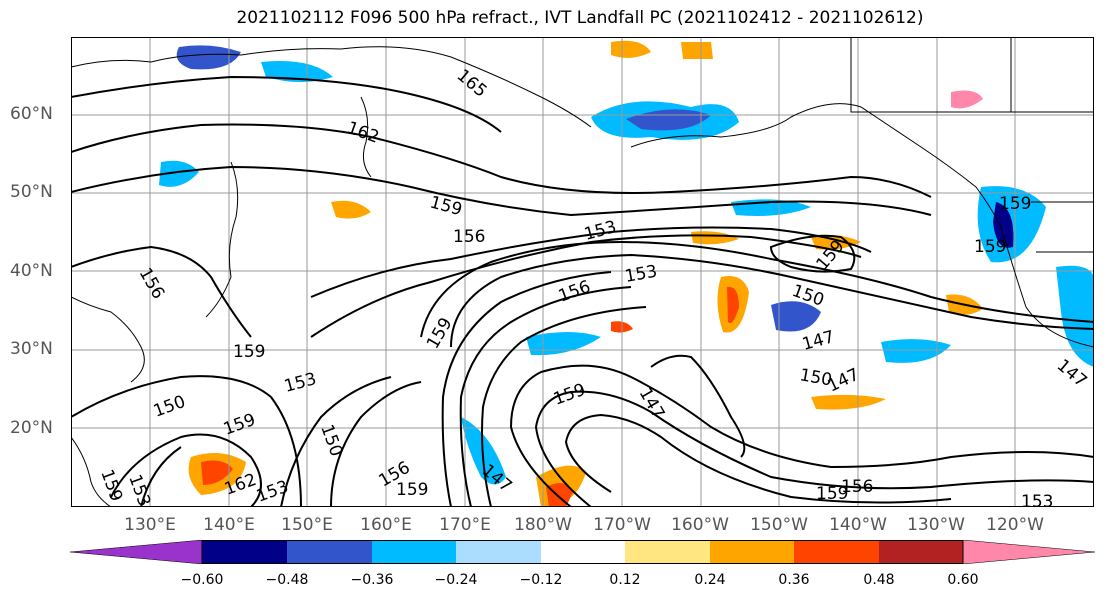 The image size is (1105, 601). I want to click on lon-label: 170°E, so click(465, 525).